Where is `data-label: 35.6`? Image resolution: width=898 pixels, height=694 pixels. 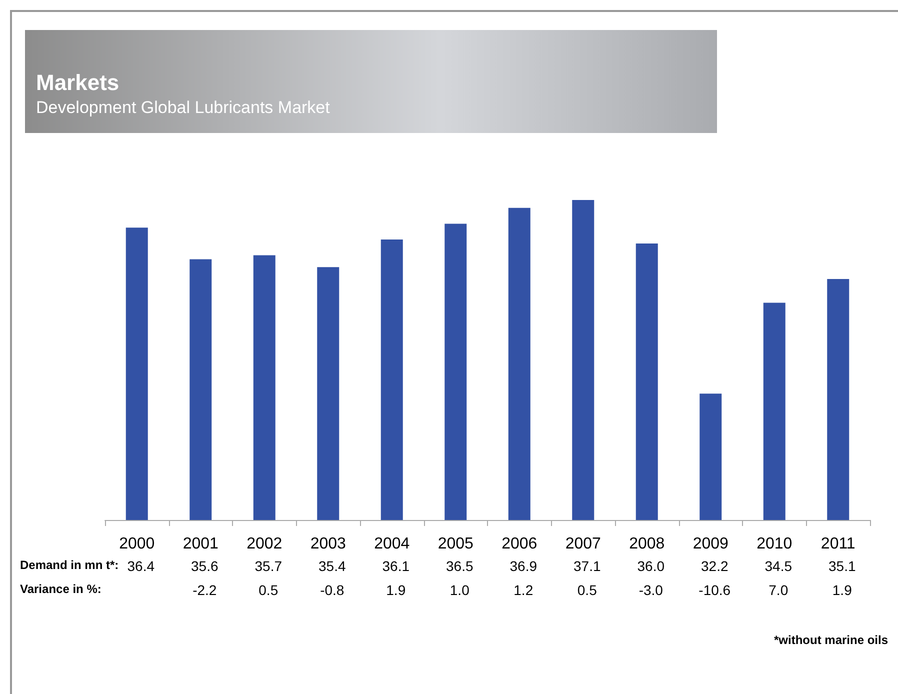
data-label: 35.6 is located at coordinates (204, 566).